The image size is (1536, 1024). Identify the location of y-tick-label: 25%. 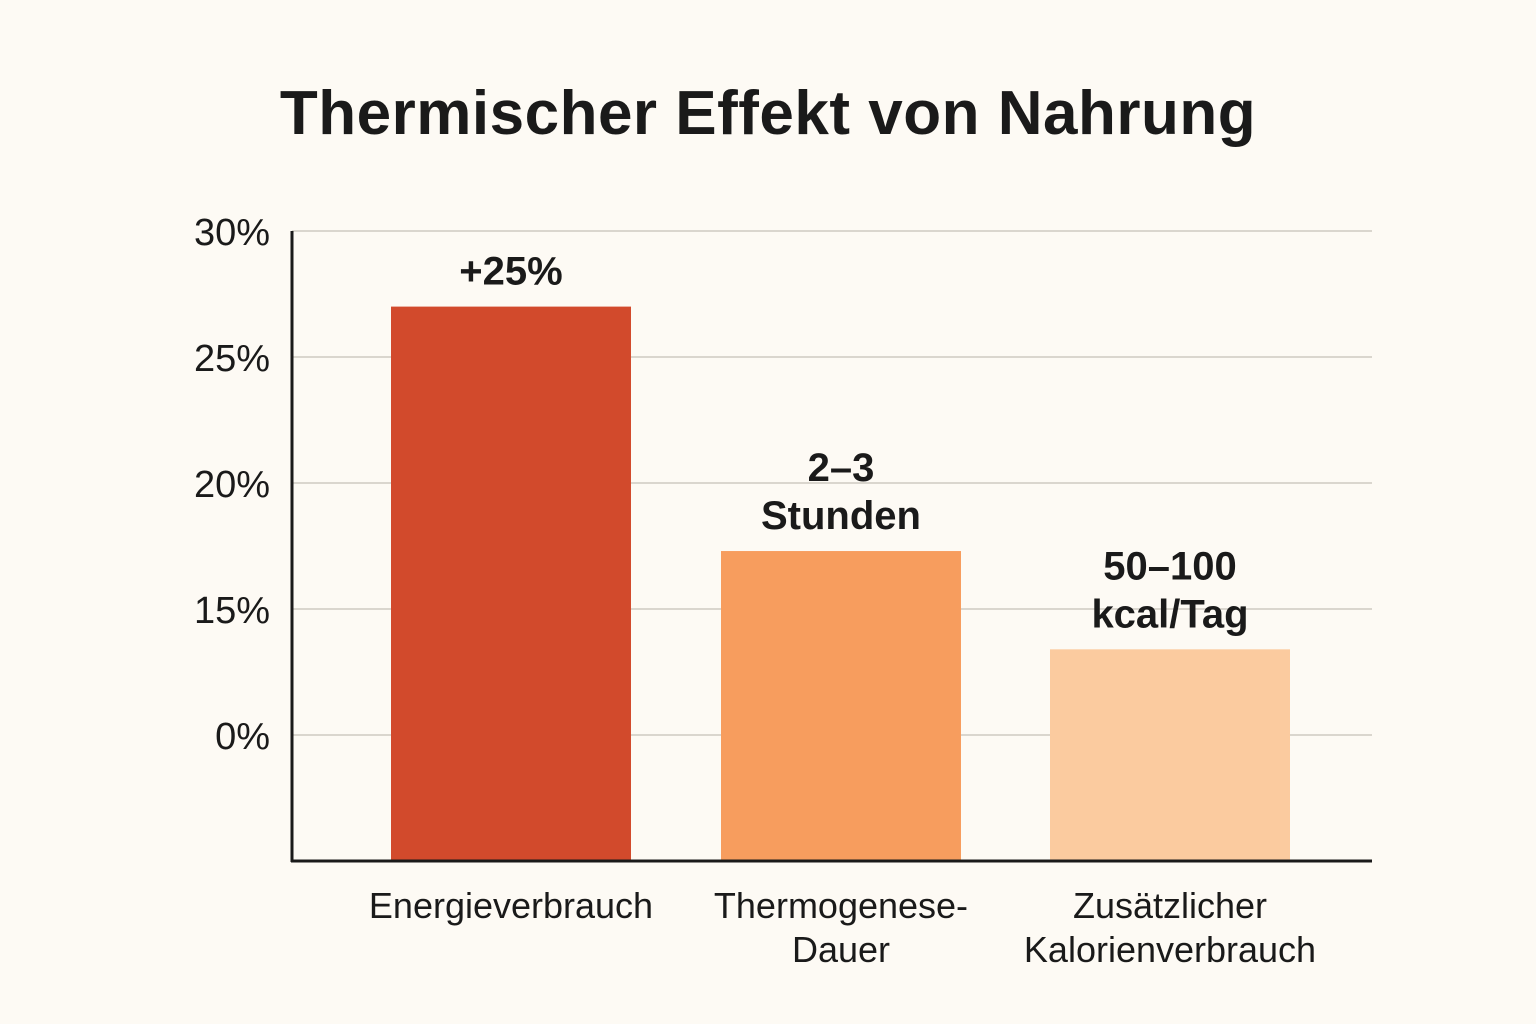
(232, 359).